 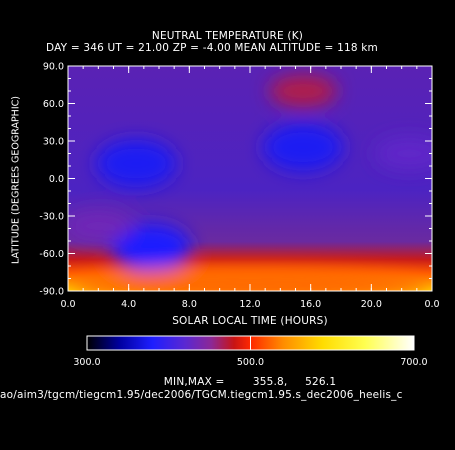 What do you see at coordinates (51, 254) in the screenshot?
I see `y-tick-label: -60.0` at bounding box center [51, 254].